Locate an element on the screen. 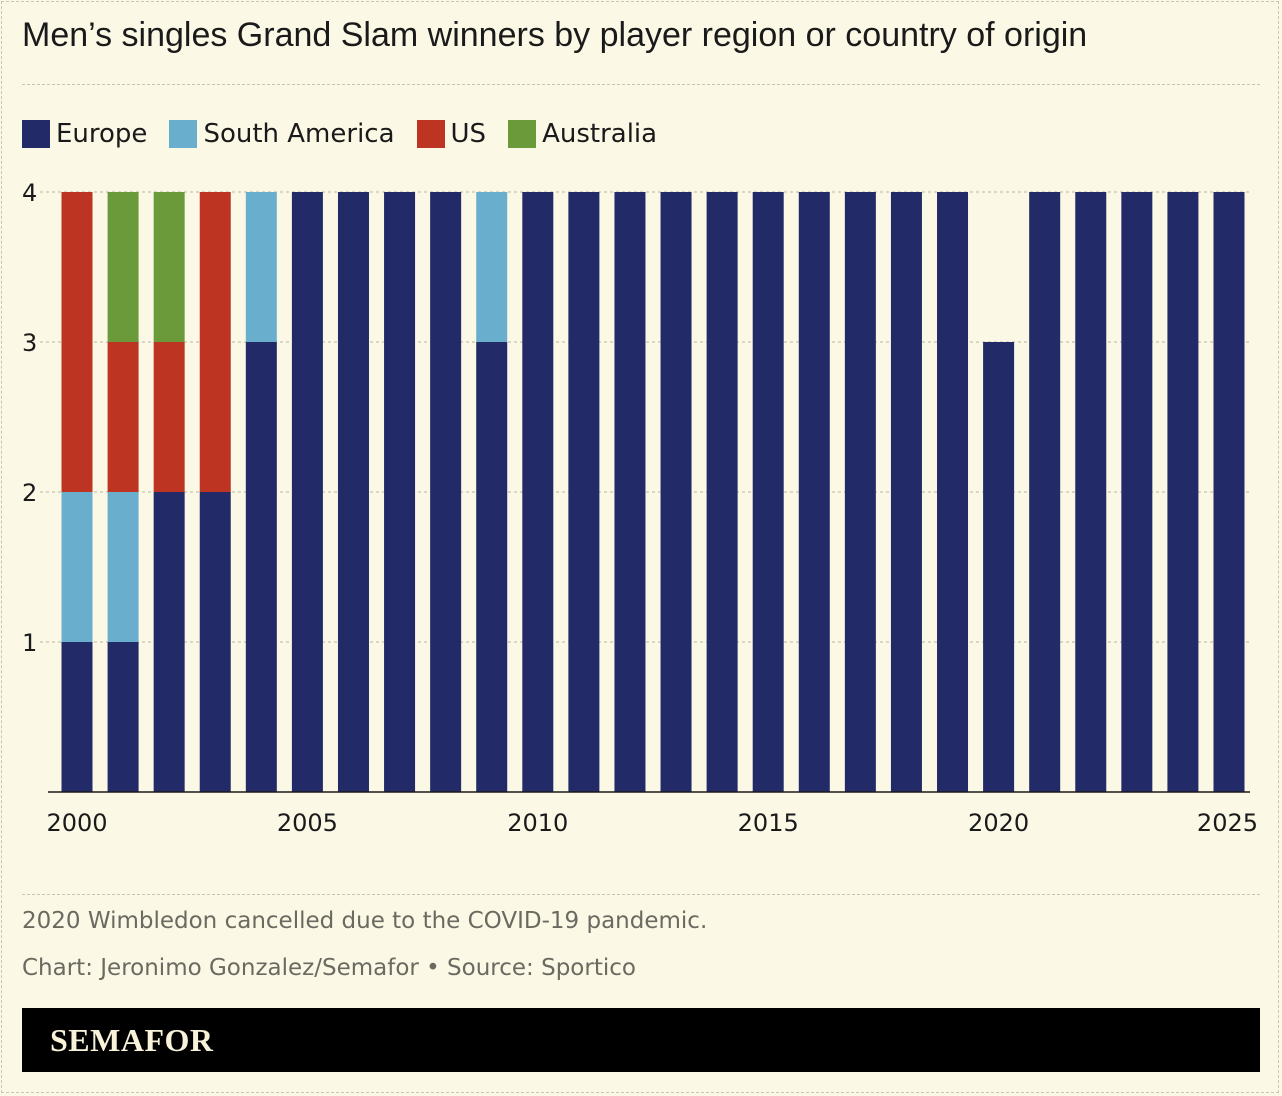 The height and width of the screenshot is (1096, 1282). bar-europe-2021 is located at coordinates (1045, 492).